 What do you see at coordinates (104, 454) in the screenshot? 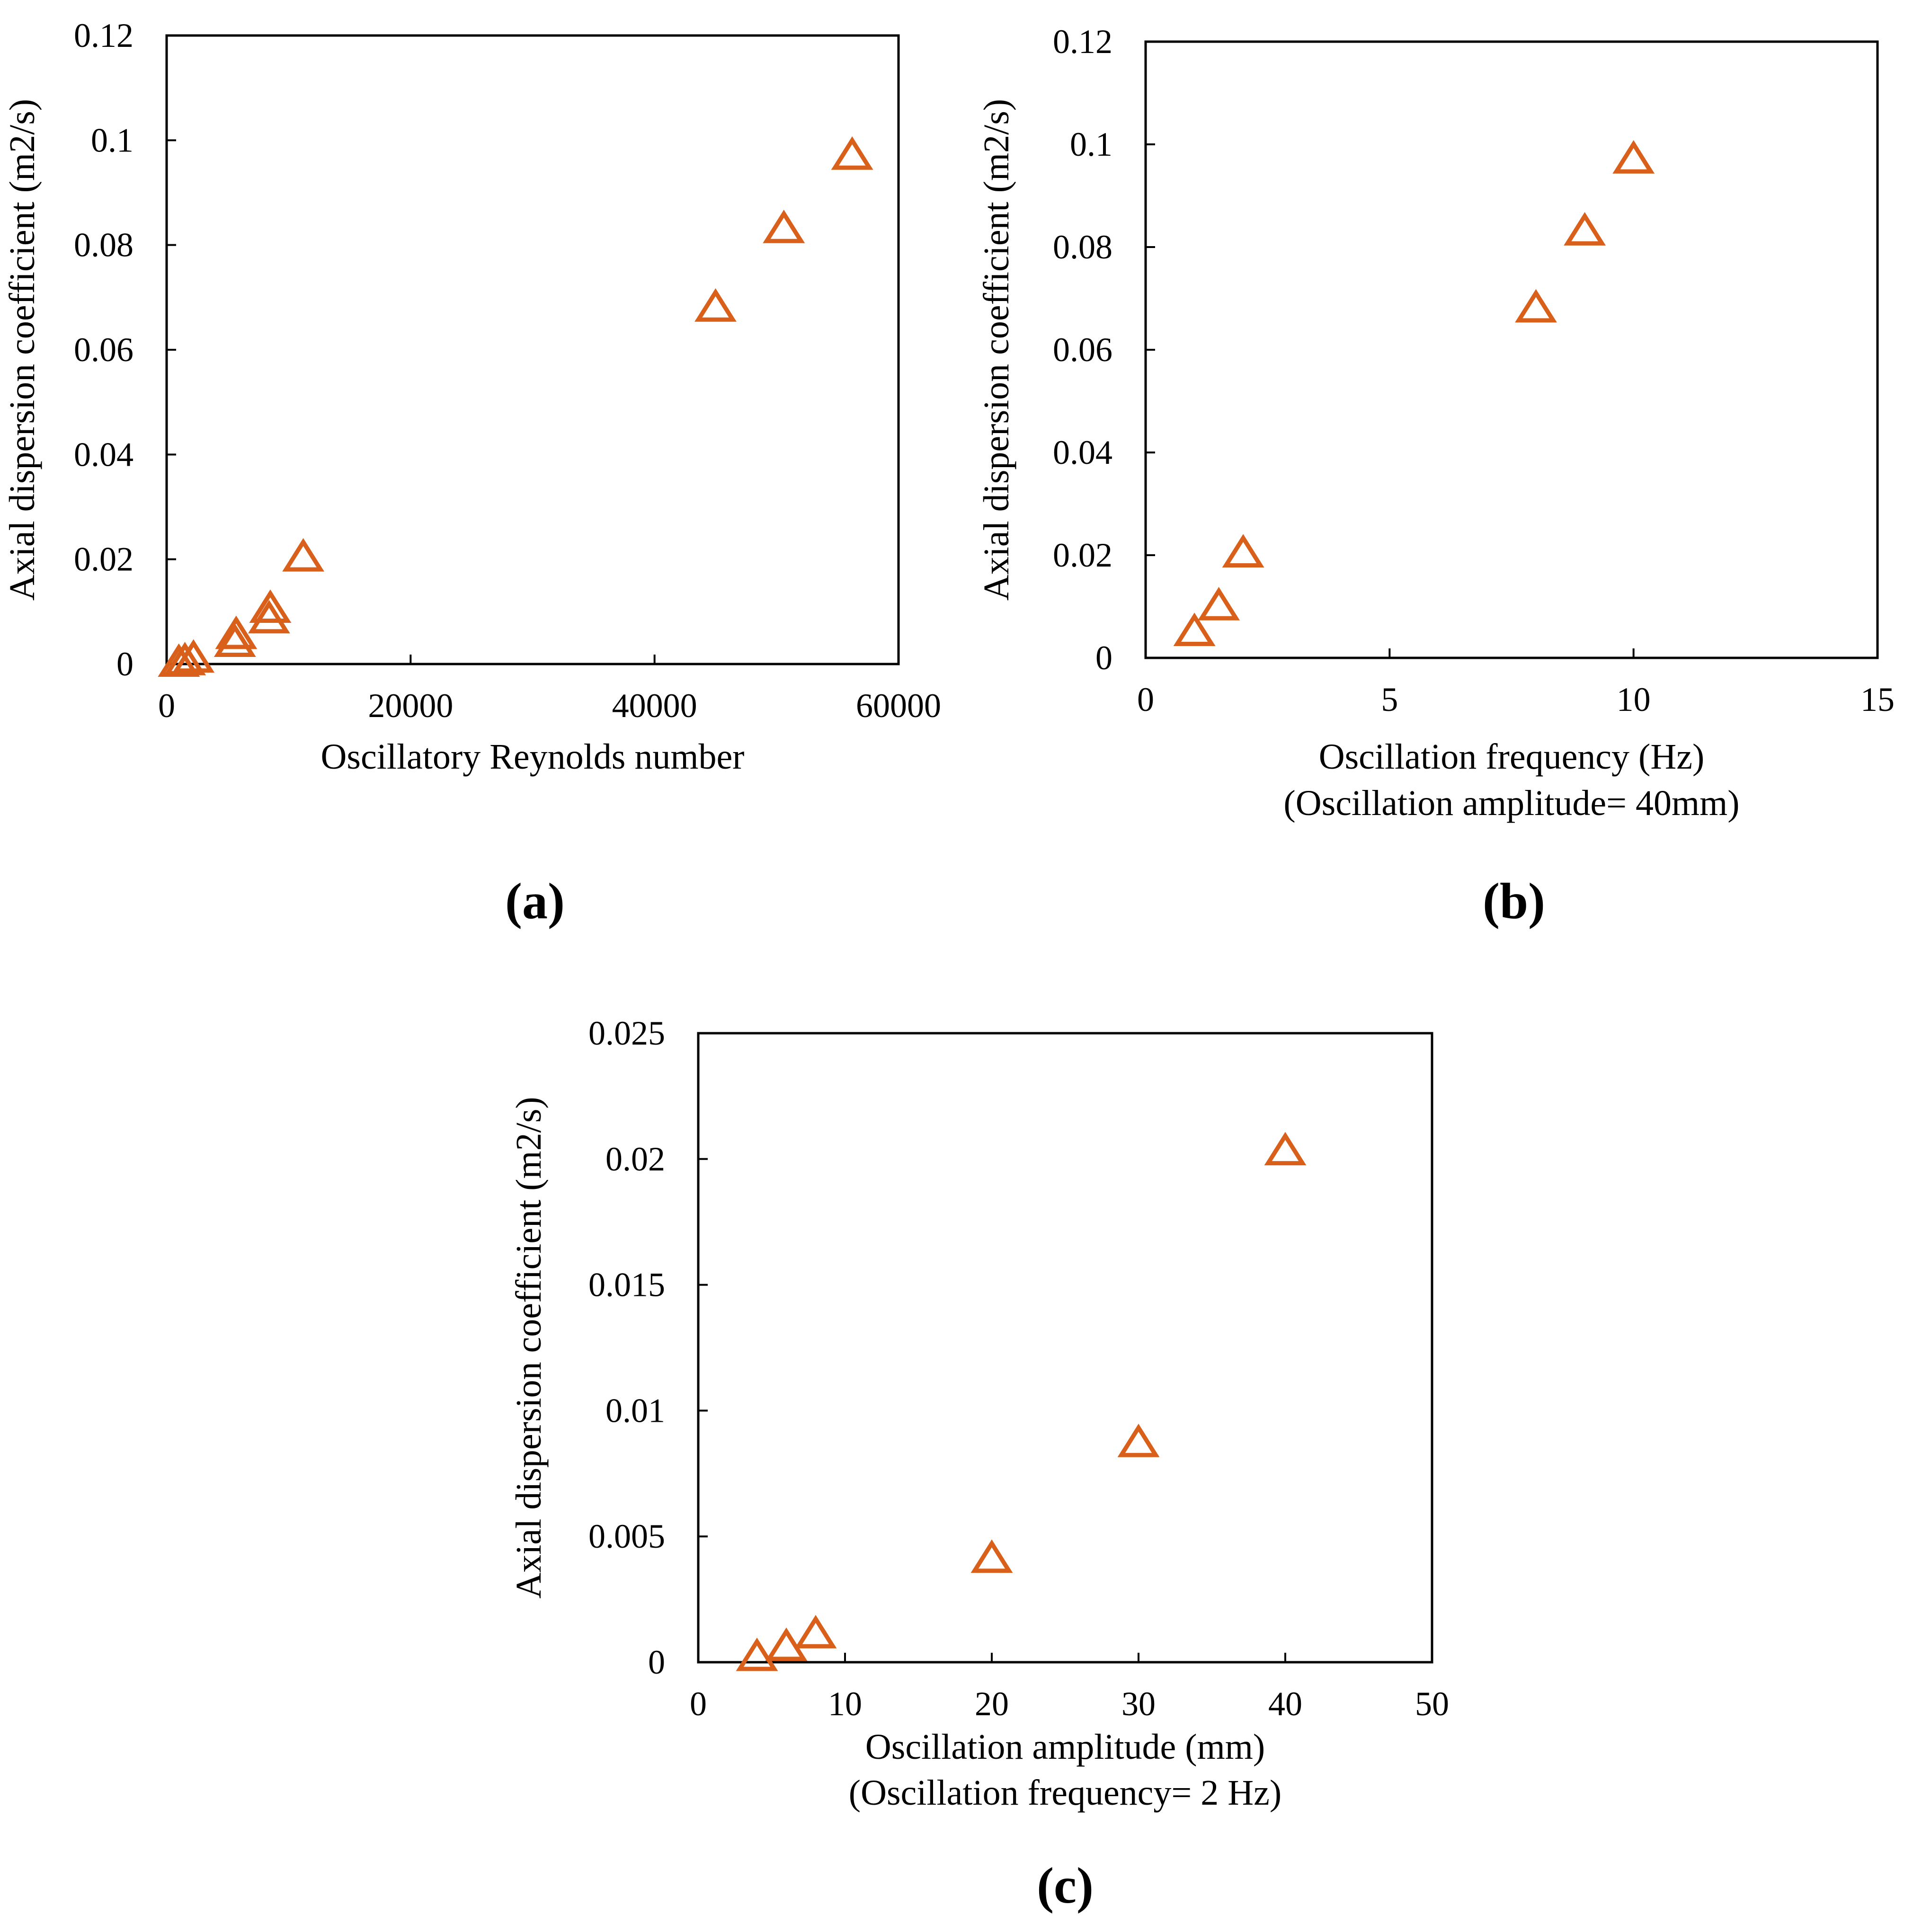
I see `chart-a-y-tick-label: 0.04` at bounding box center [104, 454].